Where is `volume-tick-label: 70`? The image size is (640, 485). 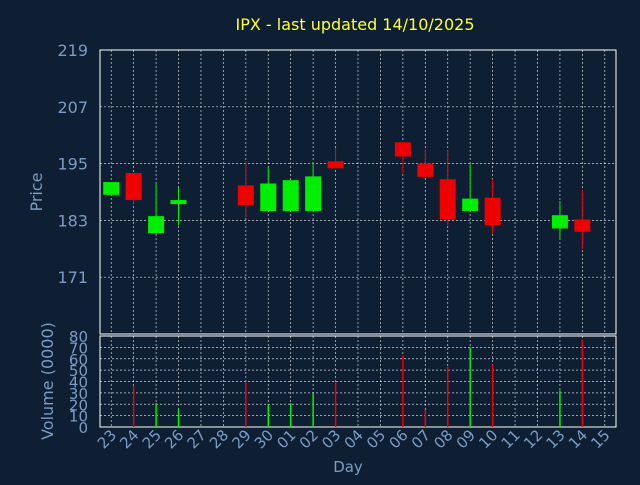
volume-tick-label: 70 is located at coordinates (78, 348).